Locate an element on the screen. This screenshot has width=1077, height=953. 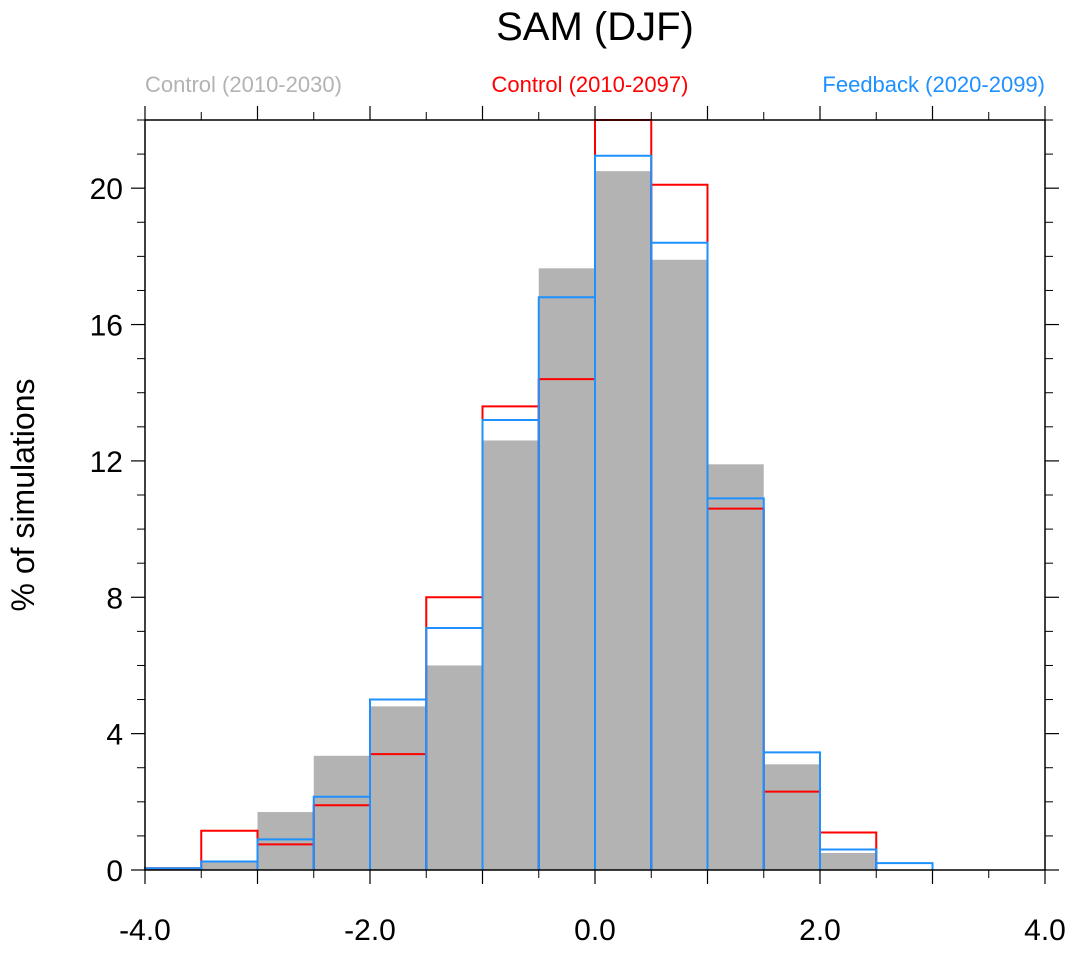
y-axis-label: % of simulations is located at coordinates (23, 495).